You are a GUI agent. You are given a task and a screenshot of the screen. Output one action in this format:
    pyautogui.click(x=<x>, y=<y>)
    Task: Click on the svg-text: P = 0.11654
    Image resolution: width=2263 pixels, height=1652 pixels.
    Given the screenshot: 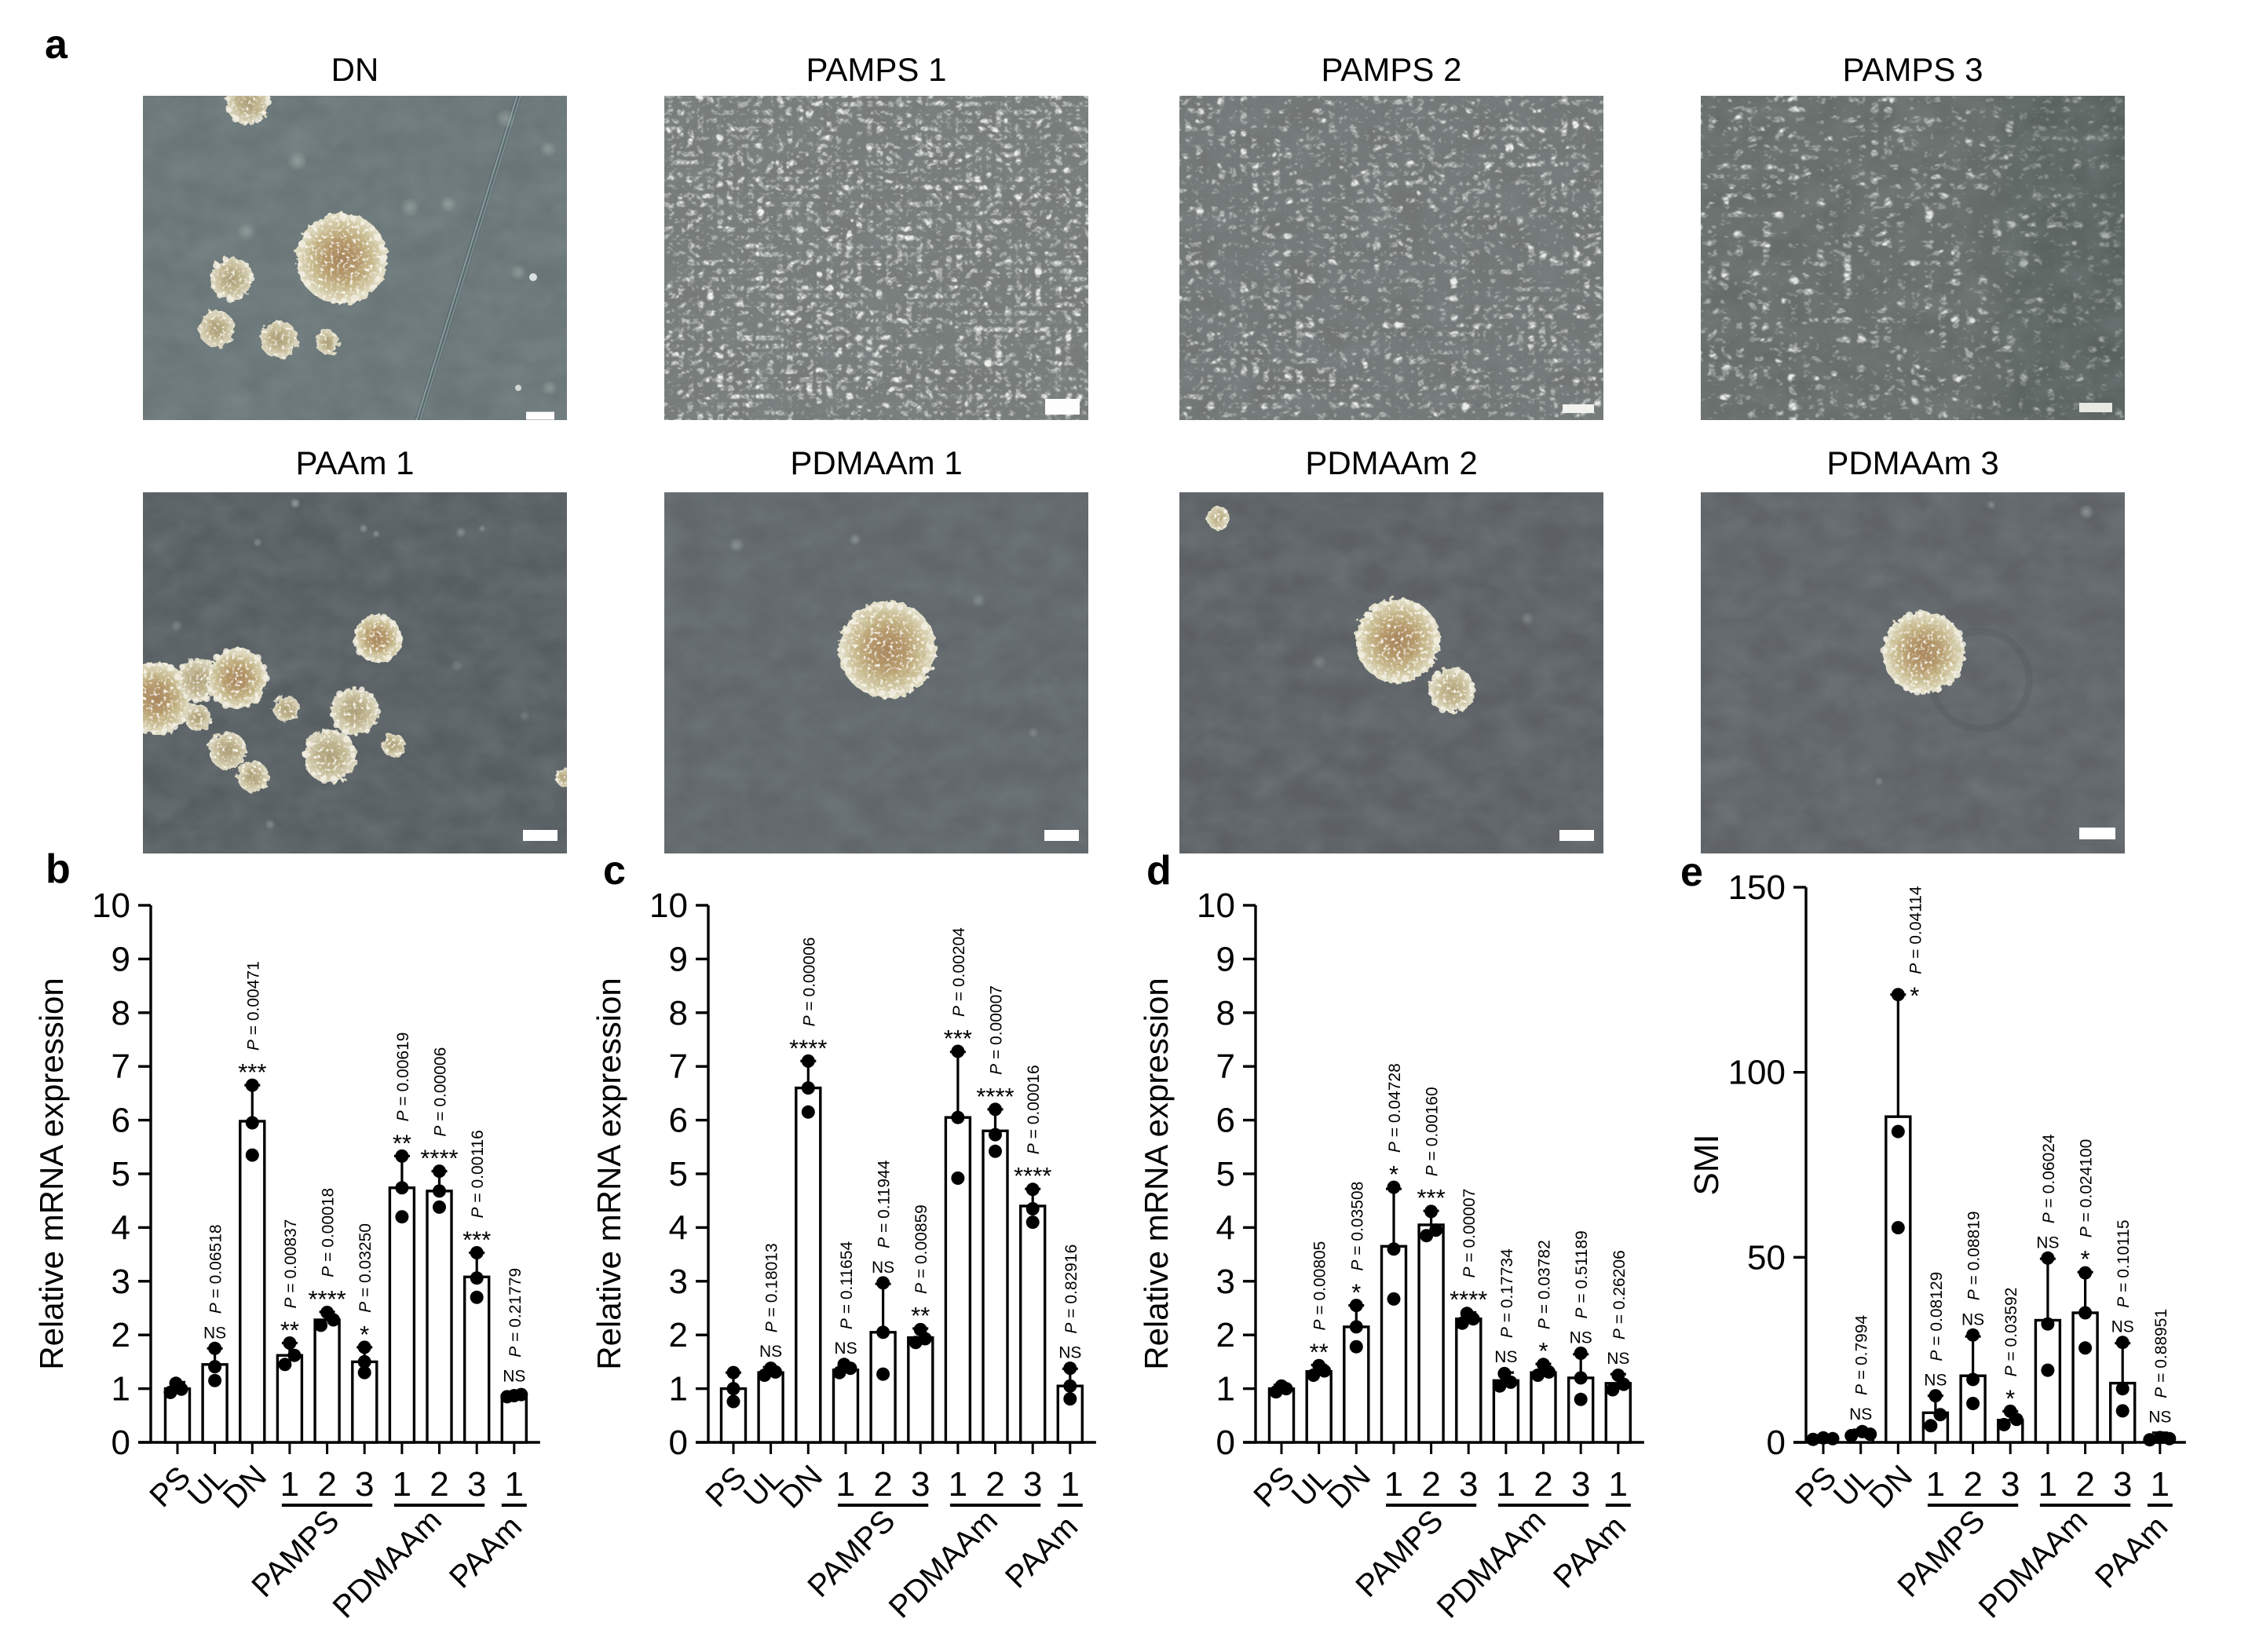 What is the action you would take?
    pyautogui.click(x=847, y=1285)
    